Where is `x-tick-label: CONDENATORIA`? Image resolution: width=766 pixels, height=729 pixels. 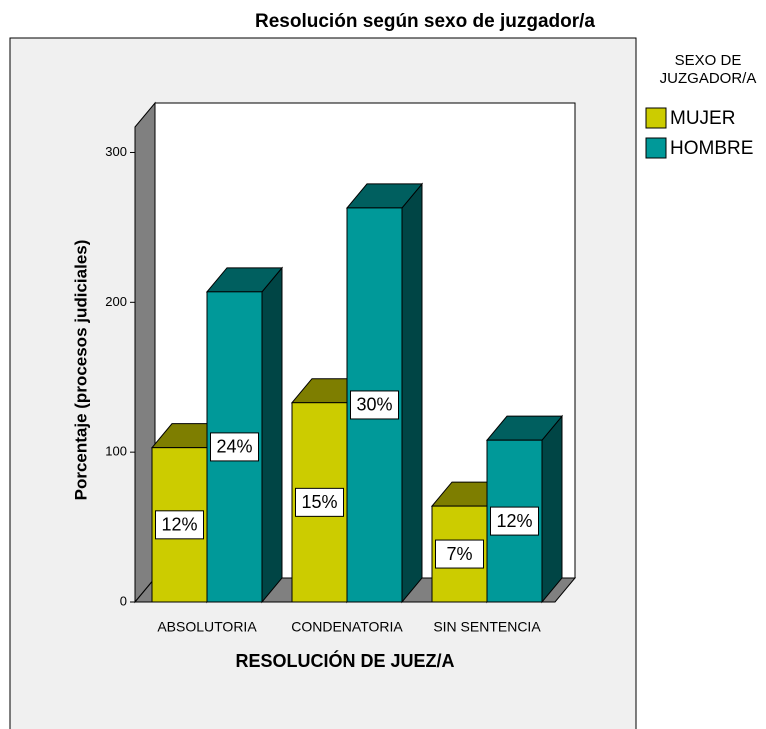 x-tick-label: CONDENATORIA is located at coordinates (347, 627).